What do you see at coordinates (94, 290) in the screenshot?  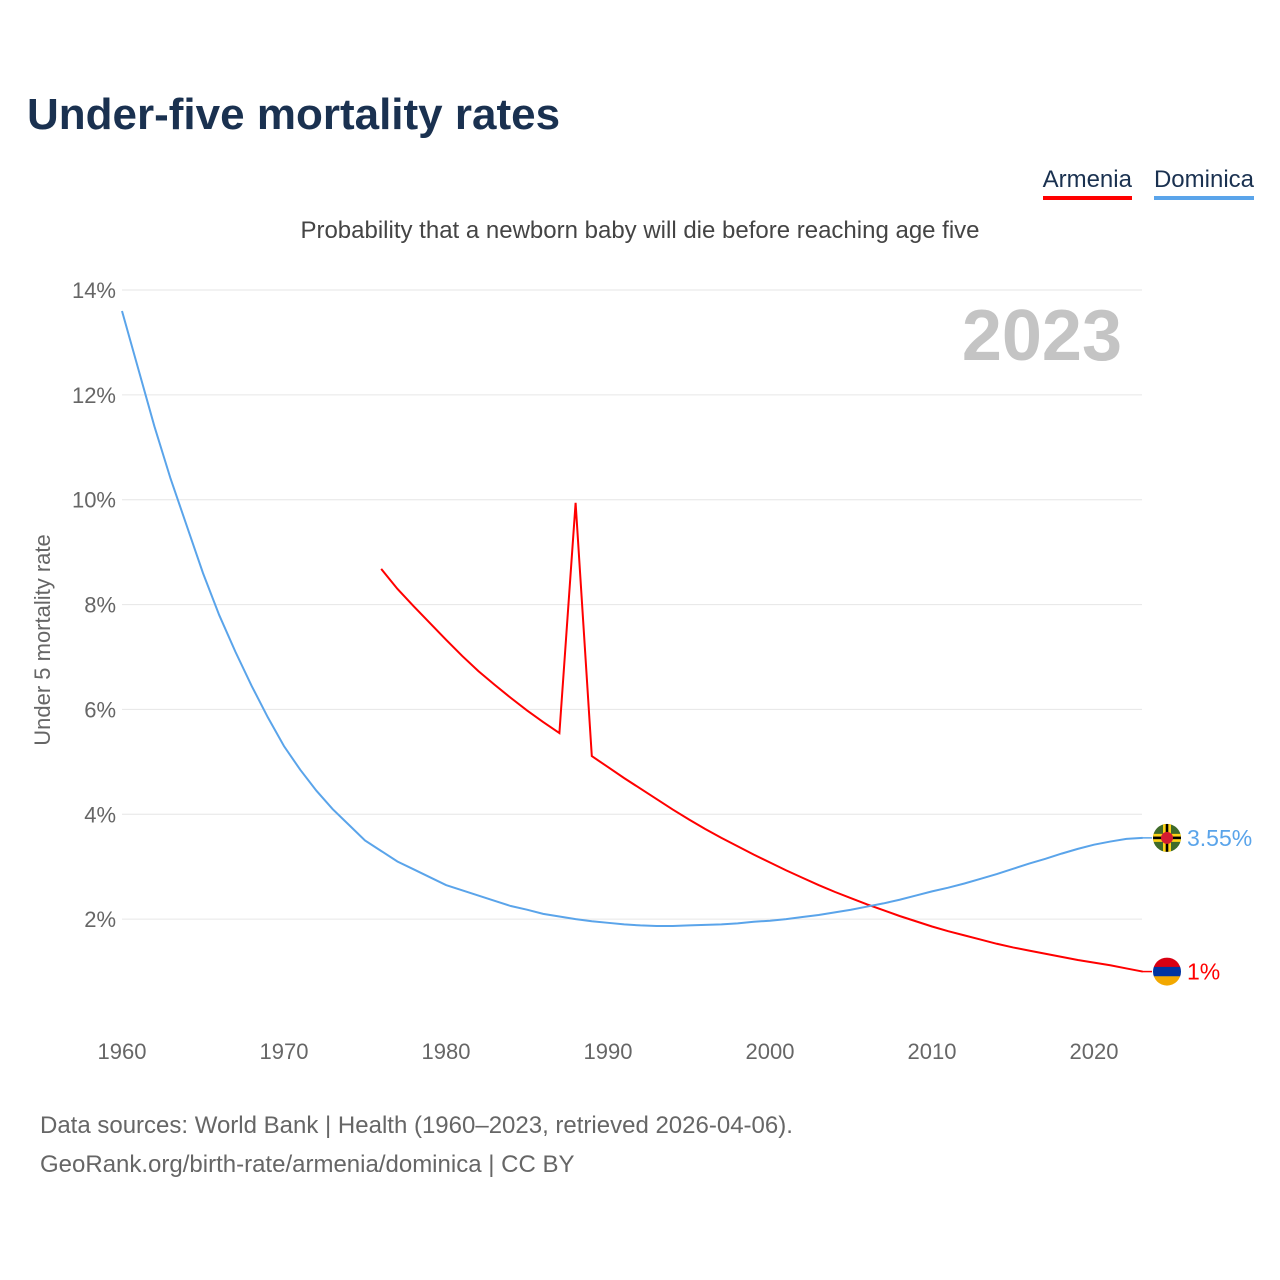 I see `y-tick-label: 14%` at bounding box center [94, 290].